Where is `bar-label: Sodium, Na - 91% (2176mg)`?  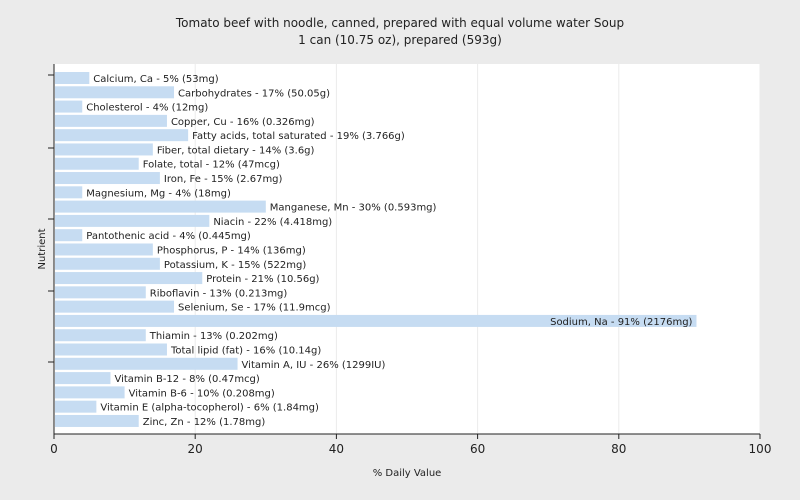
bar-label: Sodium, Na - 91% (2176mg) is located at coordinates (621, 322).